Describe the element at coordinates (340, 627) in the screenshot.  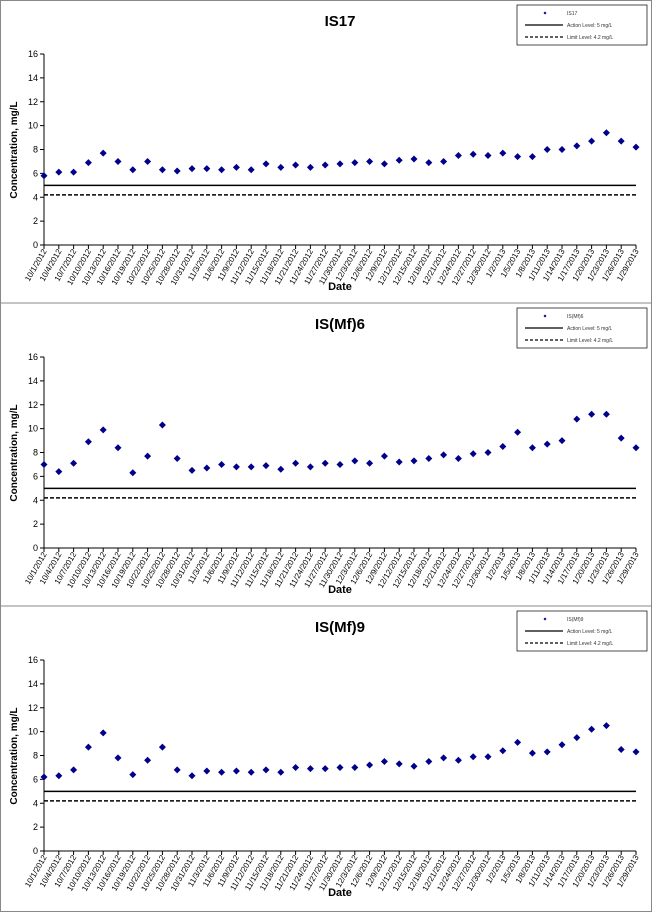
I see `chart-title: IS(Mf)9` at that location.